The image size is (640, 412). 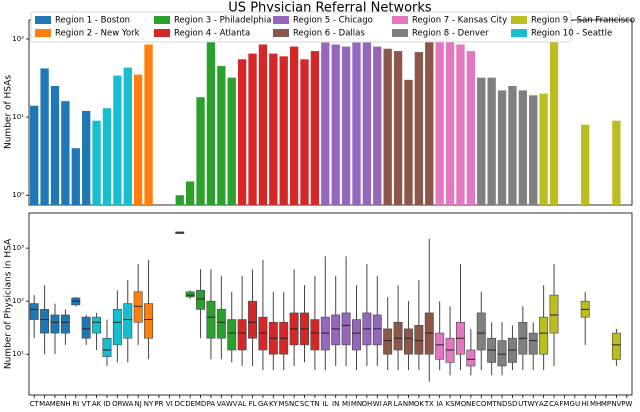 I want to click on x-tick-label: OK, so click(x=419, y=404).